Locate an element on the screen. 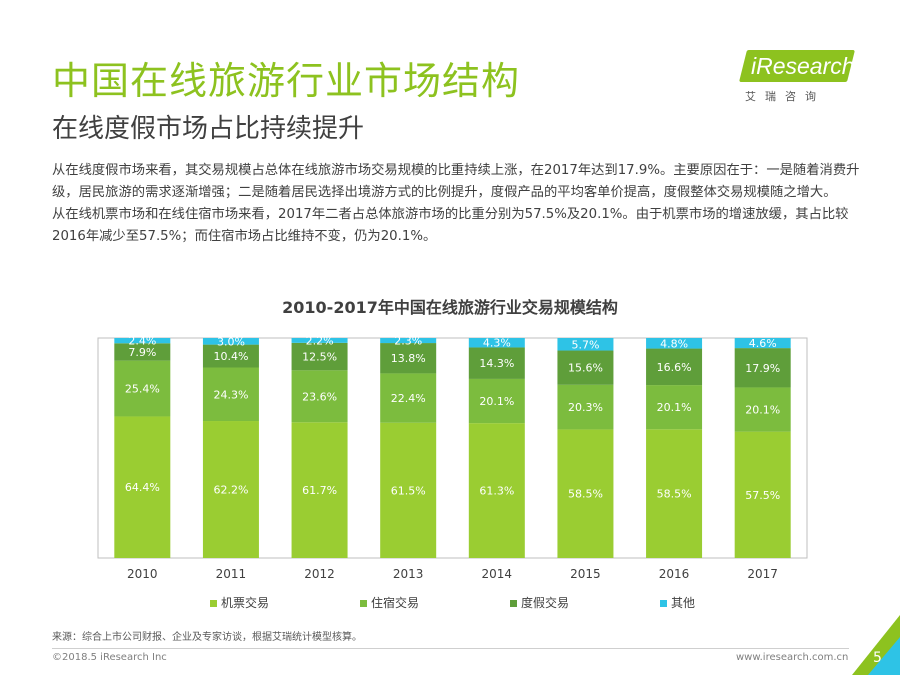 This screenshot has width=900, height=675. bar-hotel-2011 is located at coordinates (230, 394).